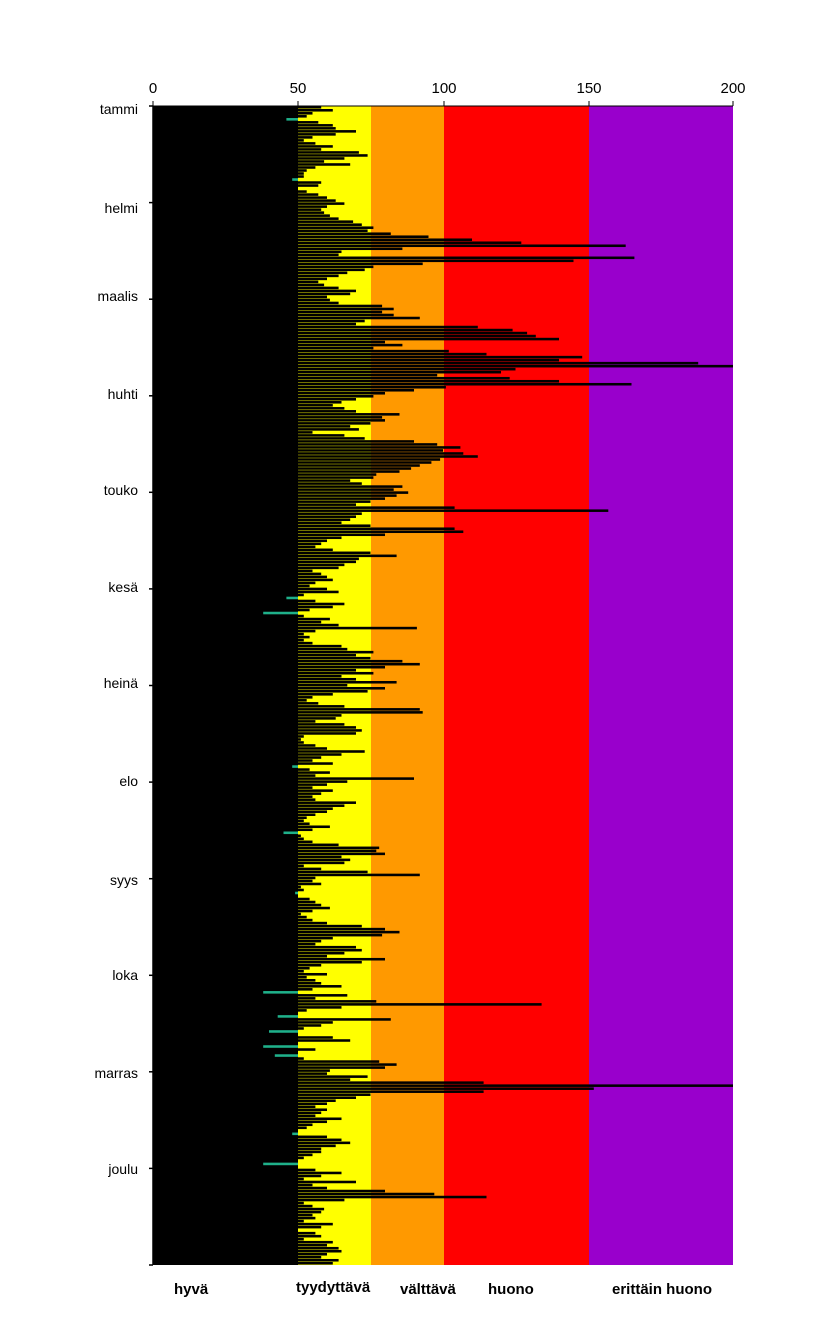  Describe the element at coordinates (191, 1289) in the screenshot. I see `band-label-hyva: hyvä` at that location.